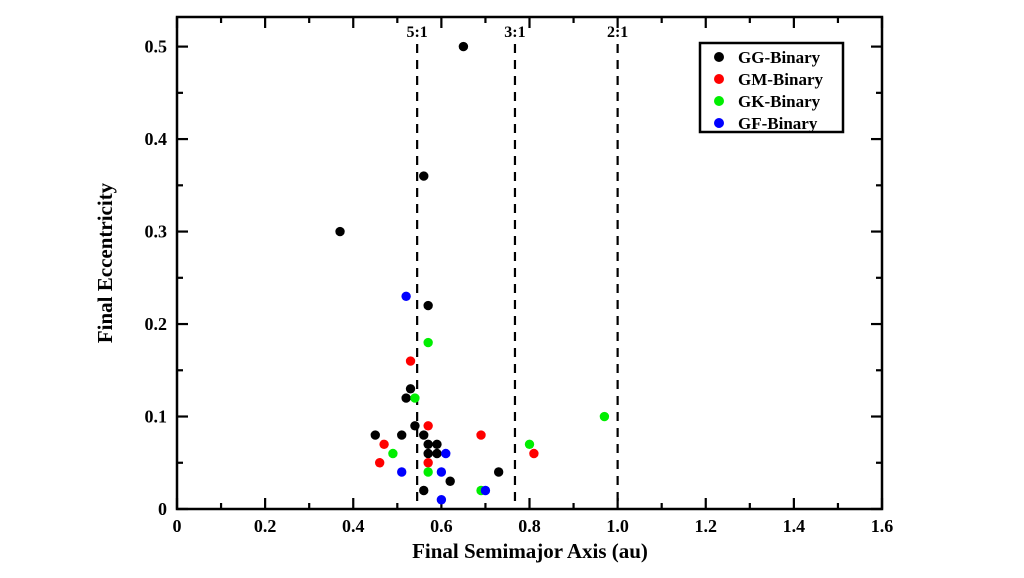  Describe the element at coordinates (353, 526) in the screenshot. I see `x-tick-label: 0.4` at that location.